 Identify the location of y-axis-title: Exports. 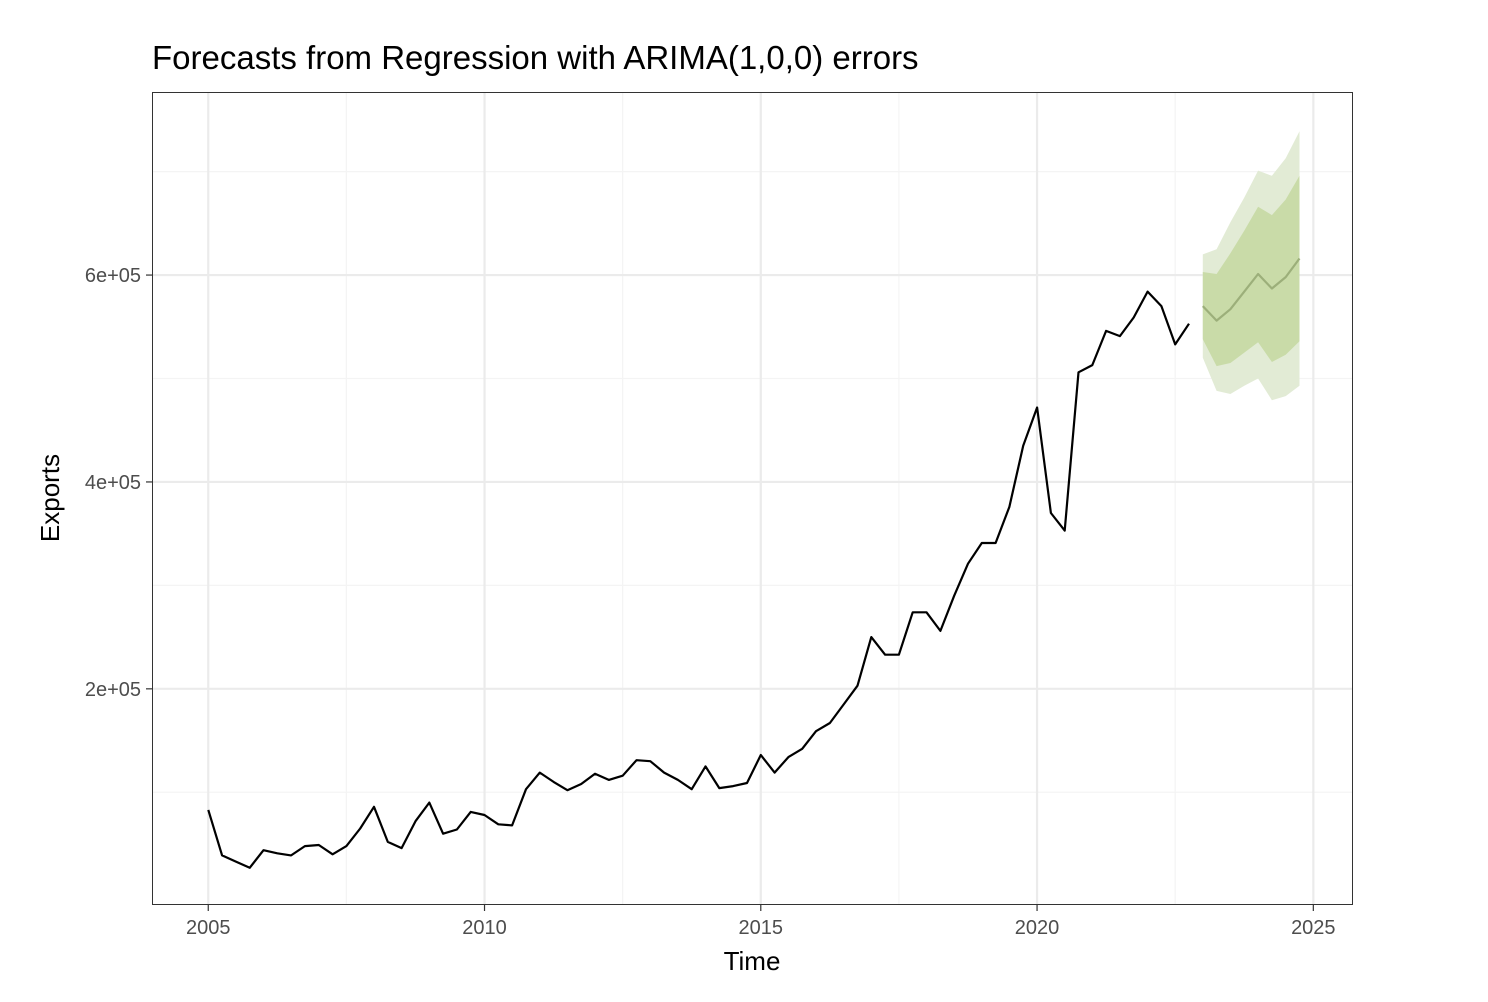
(50, 498).